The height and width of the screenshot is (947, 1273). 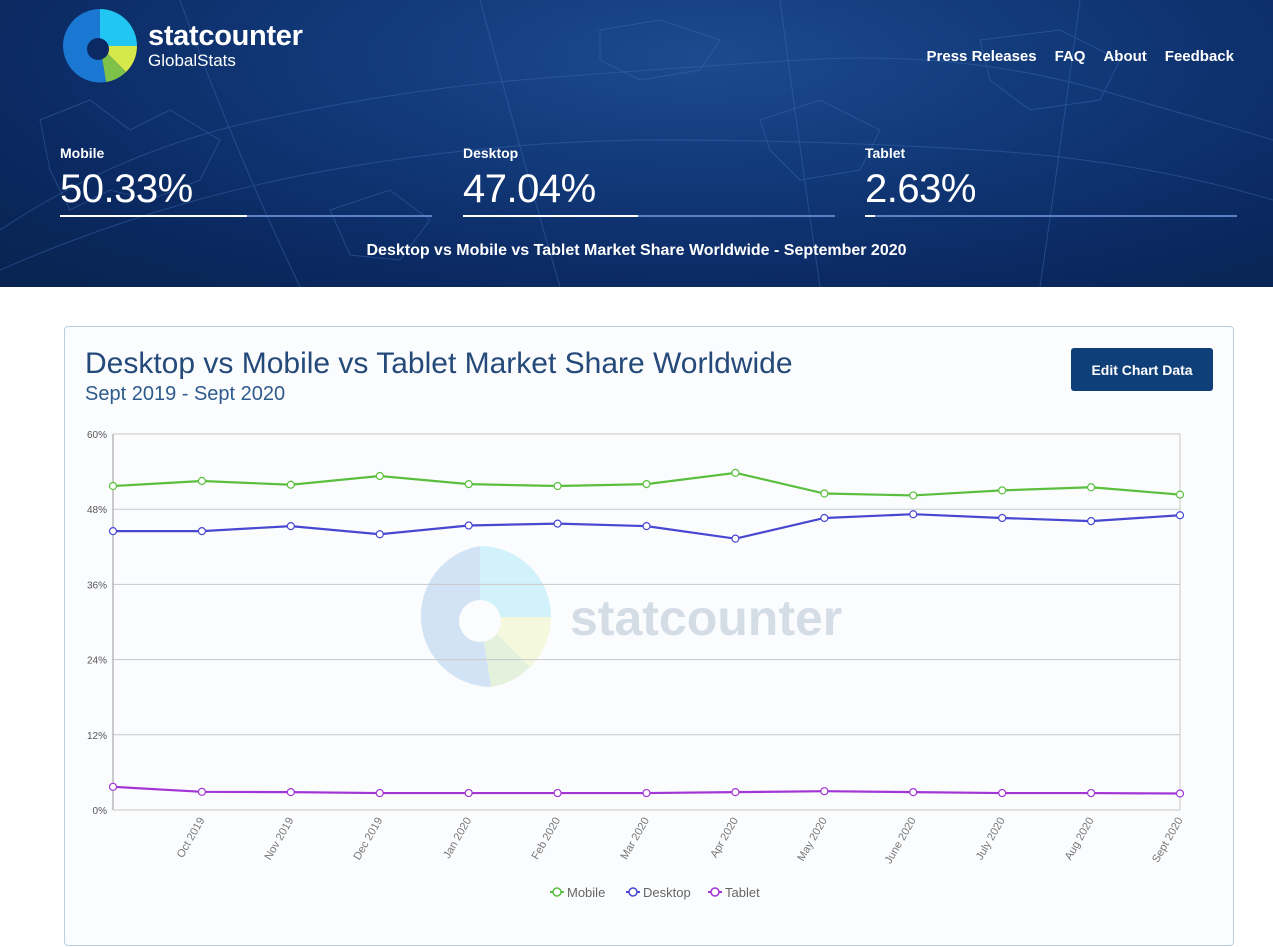 What do you see at coordinates (586, 892) in the screenshot?
I see `legend-label-mobile: Mobile` at bounding box center [586, 892].